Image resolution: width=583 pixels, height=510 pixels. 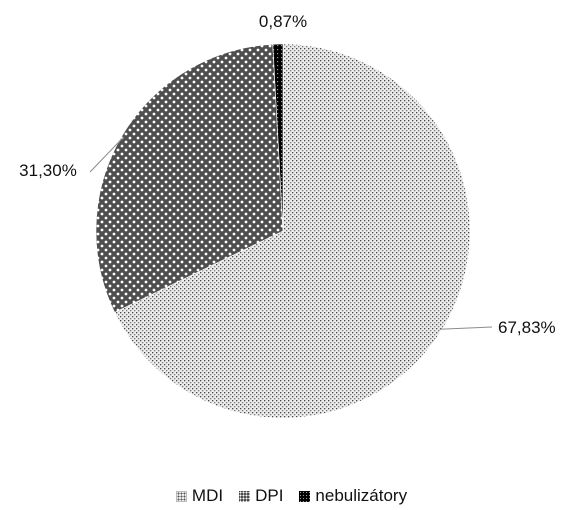 I want to click on legend-item-mdi: MDI, so click(x=199, y=496).